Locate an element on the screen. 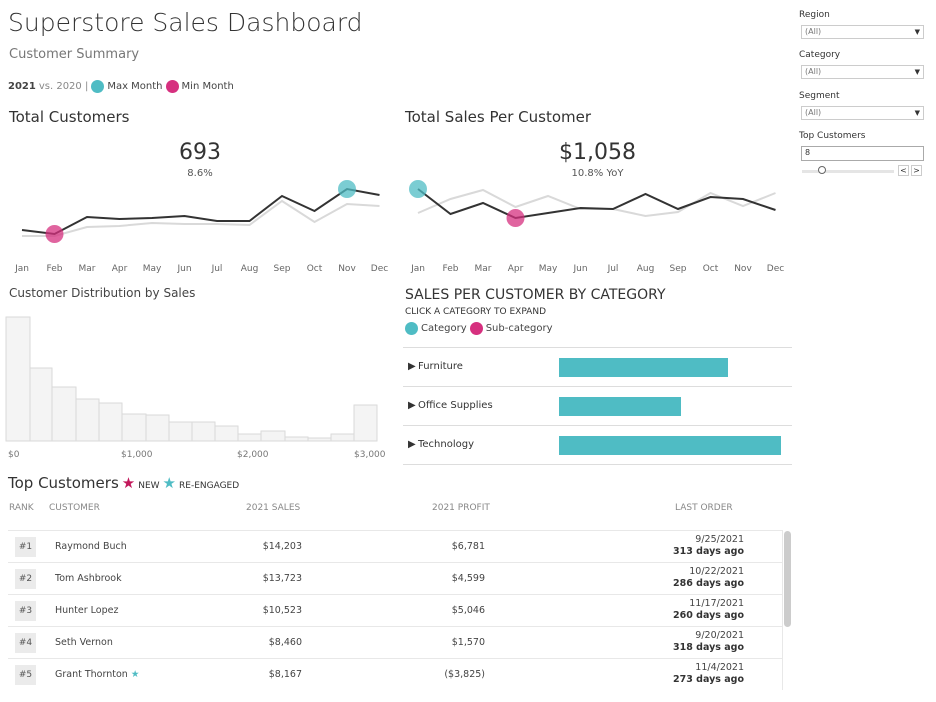 This screenshot has width=936, height=702. rank-badge: #1 is located at coordinates (25, 547).